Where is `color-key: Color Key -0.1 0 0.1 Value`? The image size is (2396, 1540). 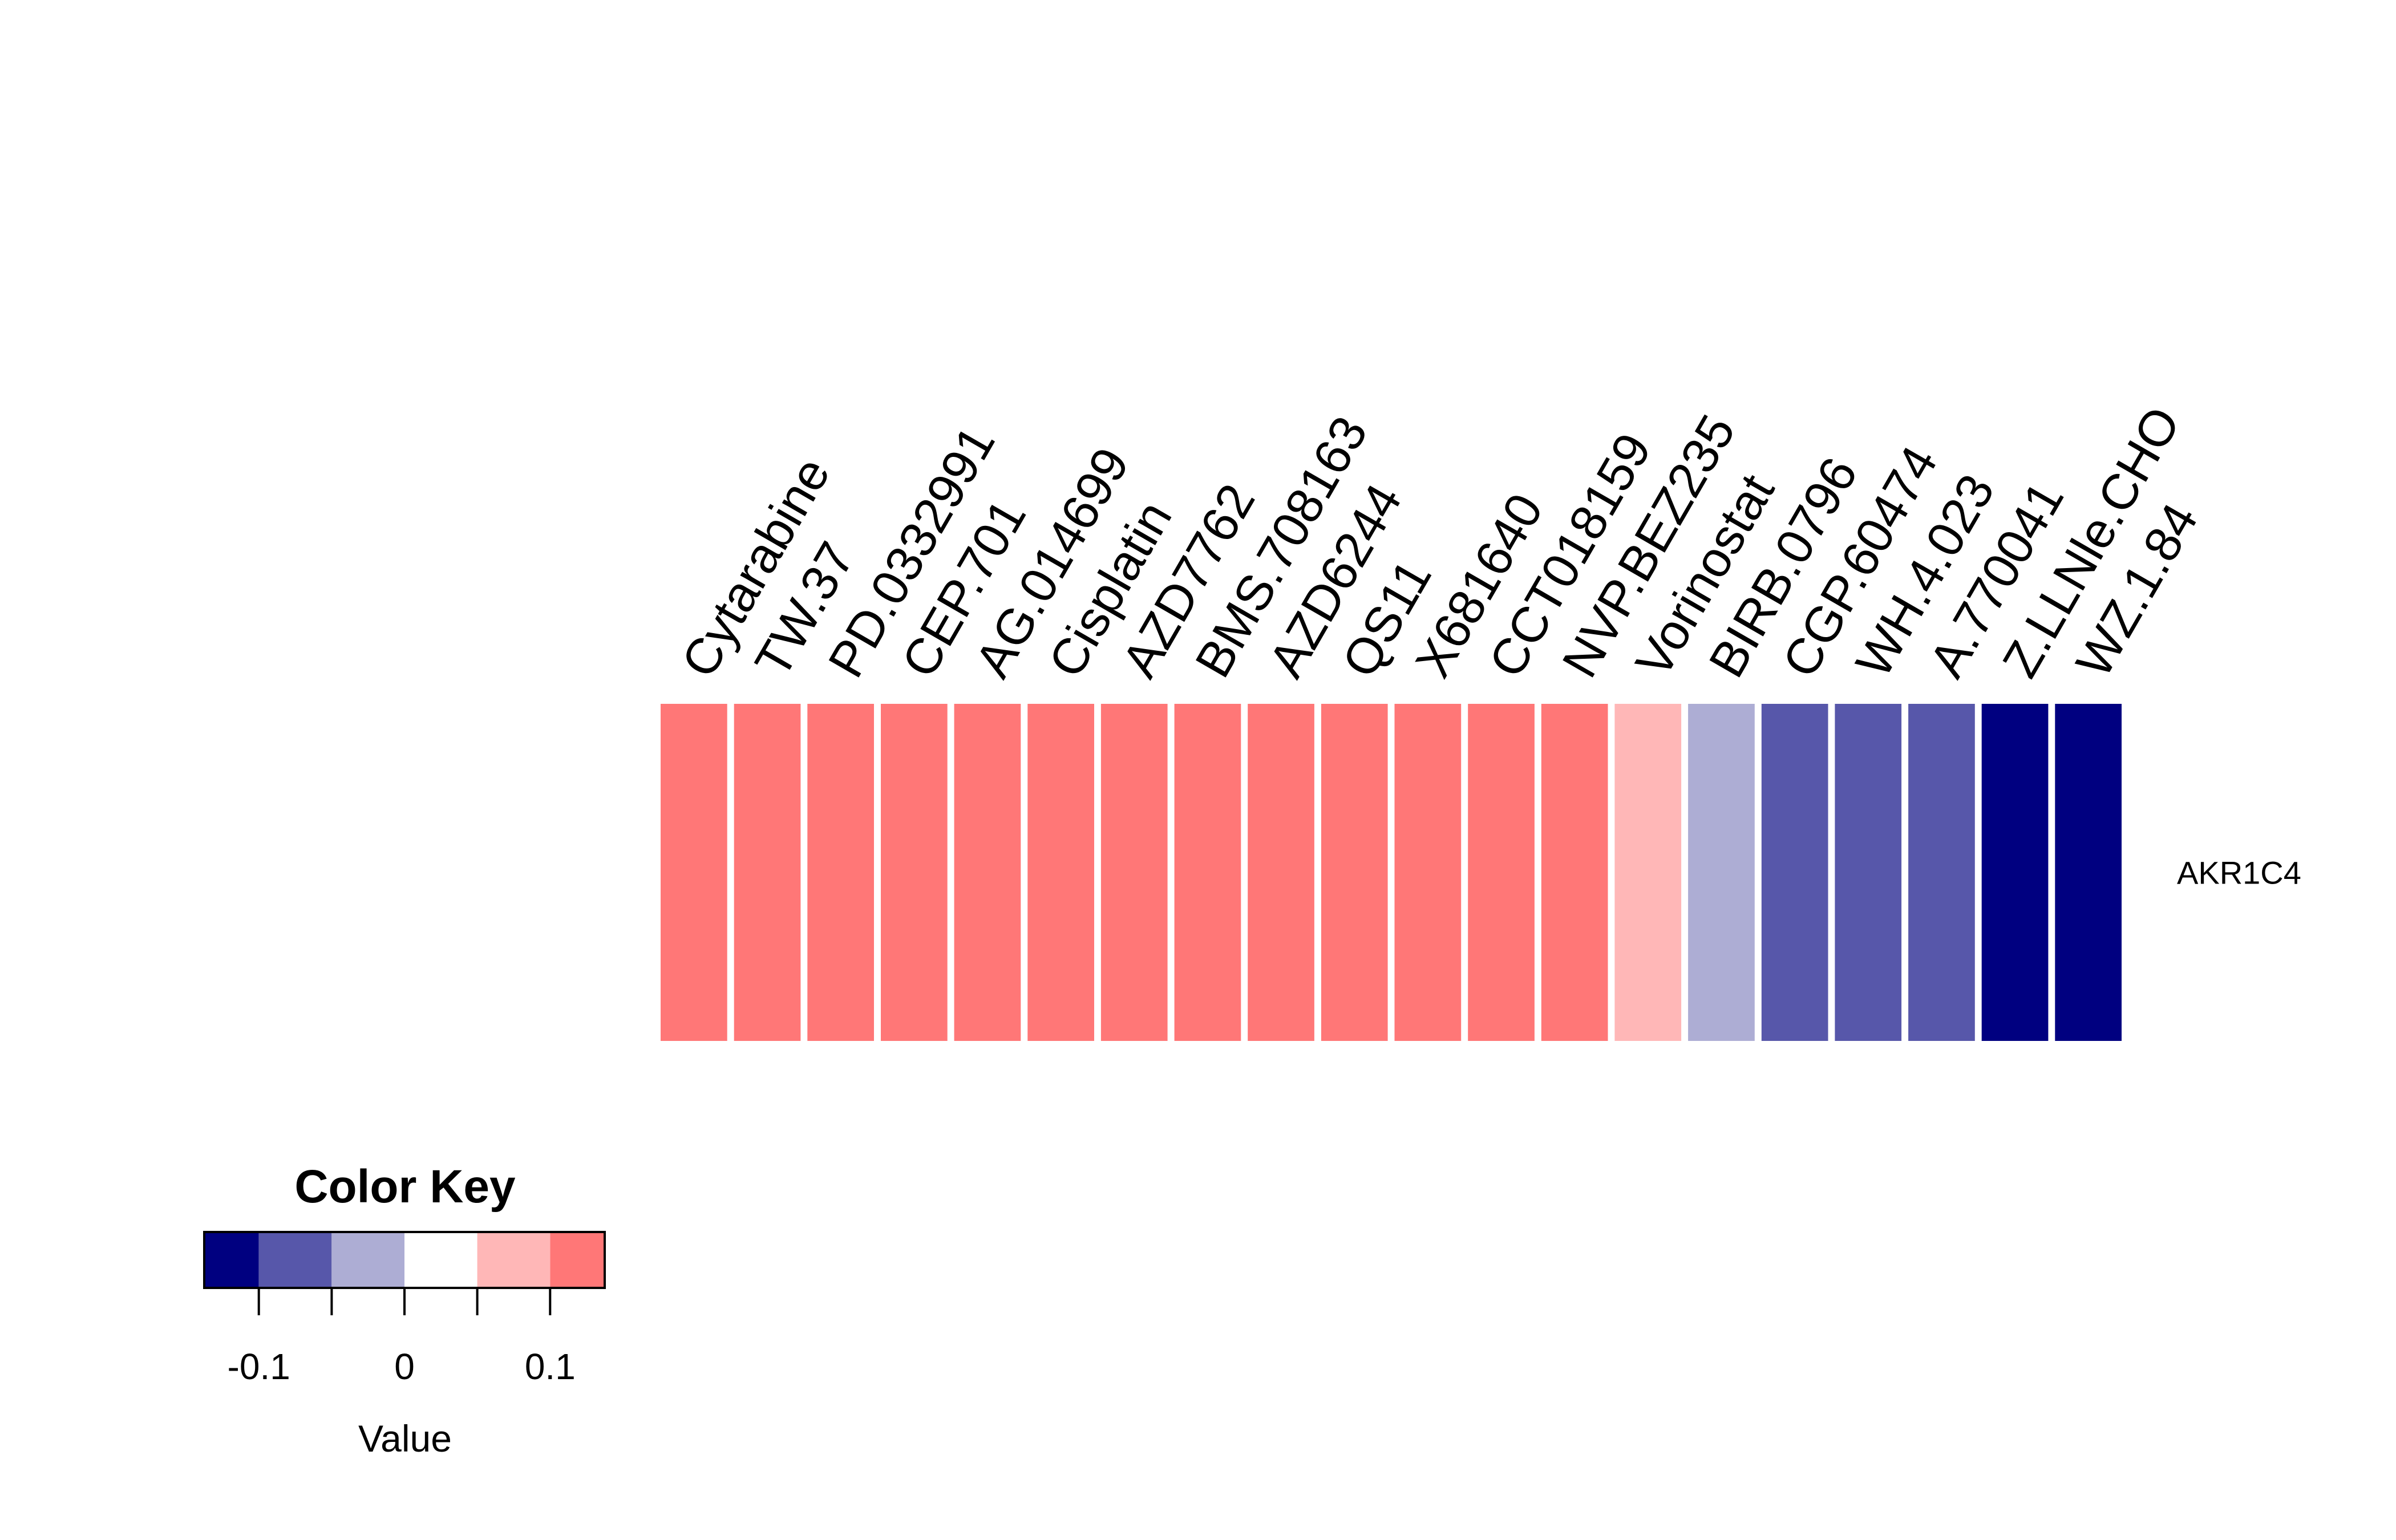
color-key: Color Key -0.1 0 0.1 Value is located at coordinates (404, 1310).